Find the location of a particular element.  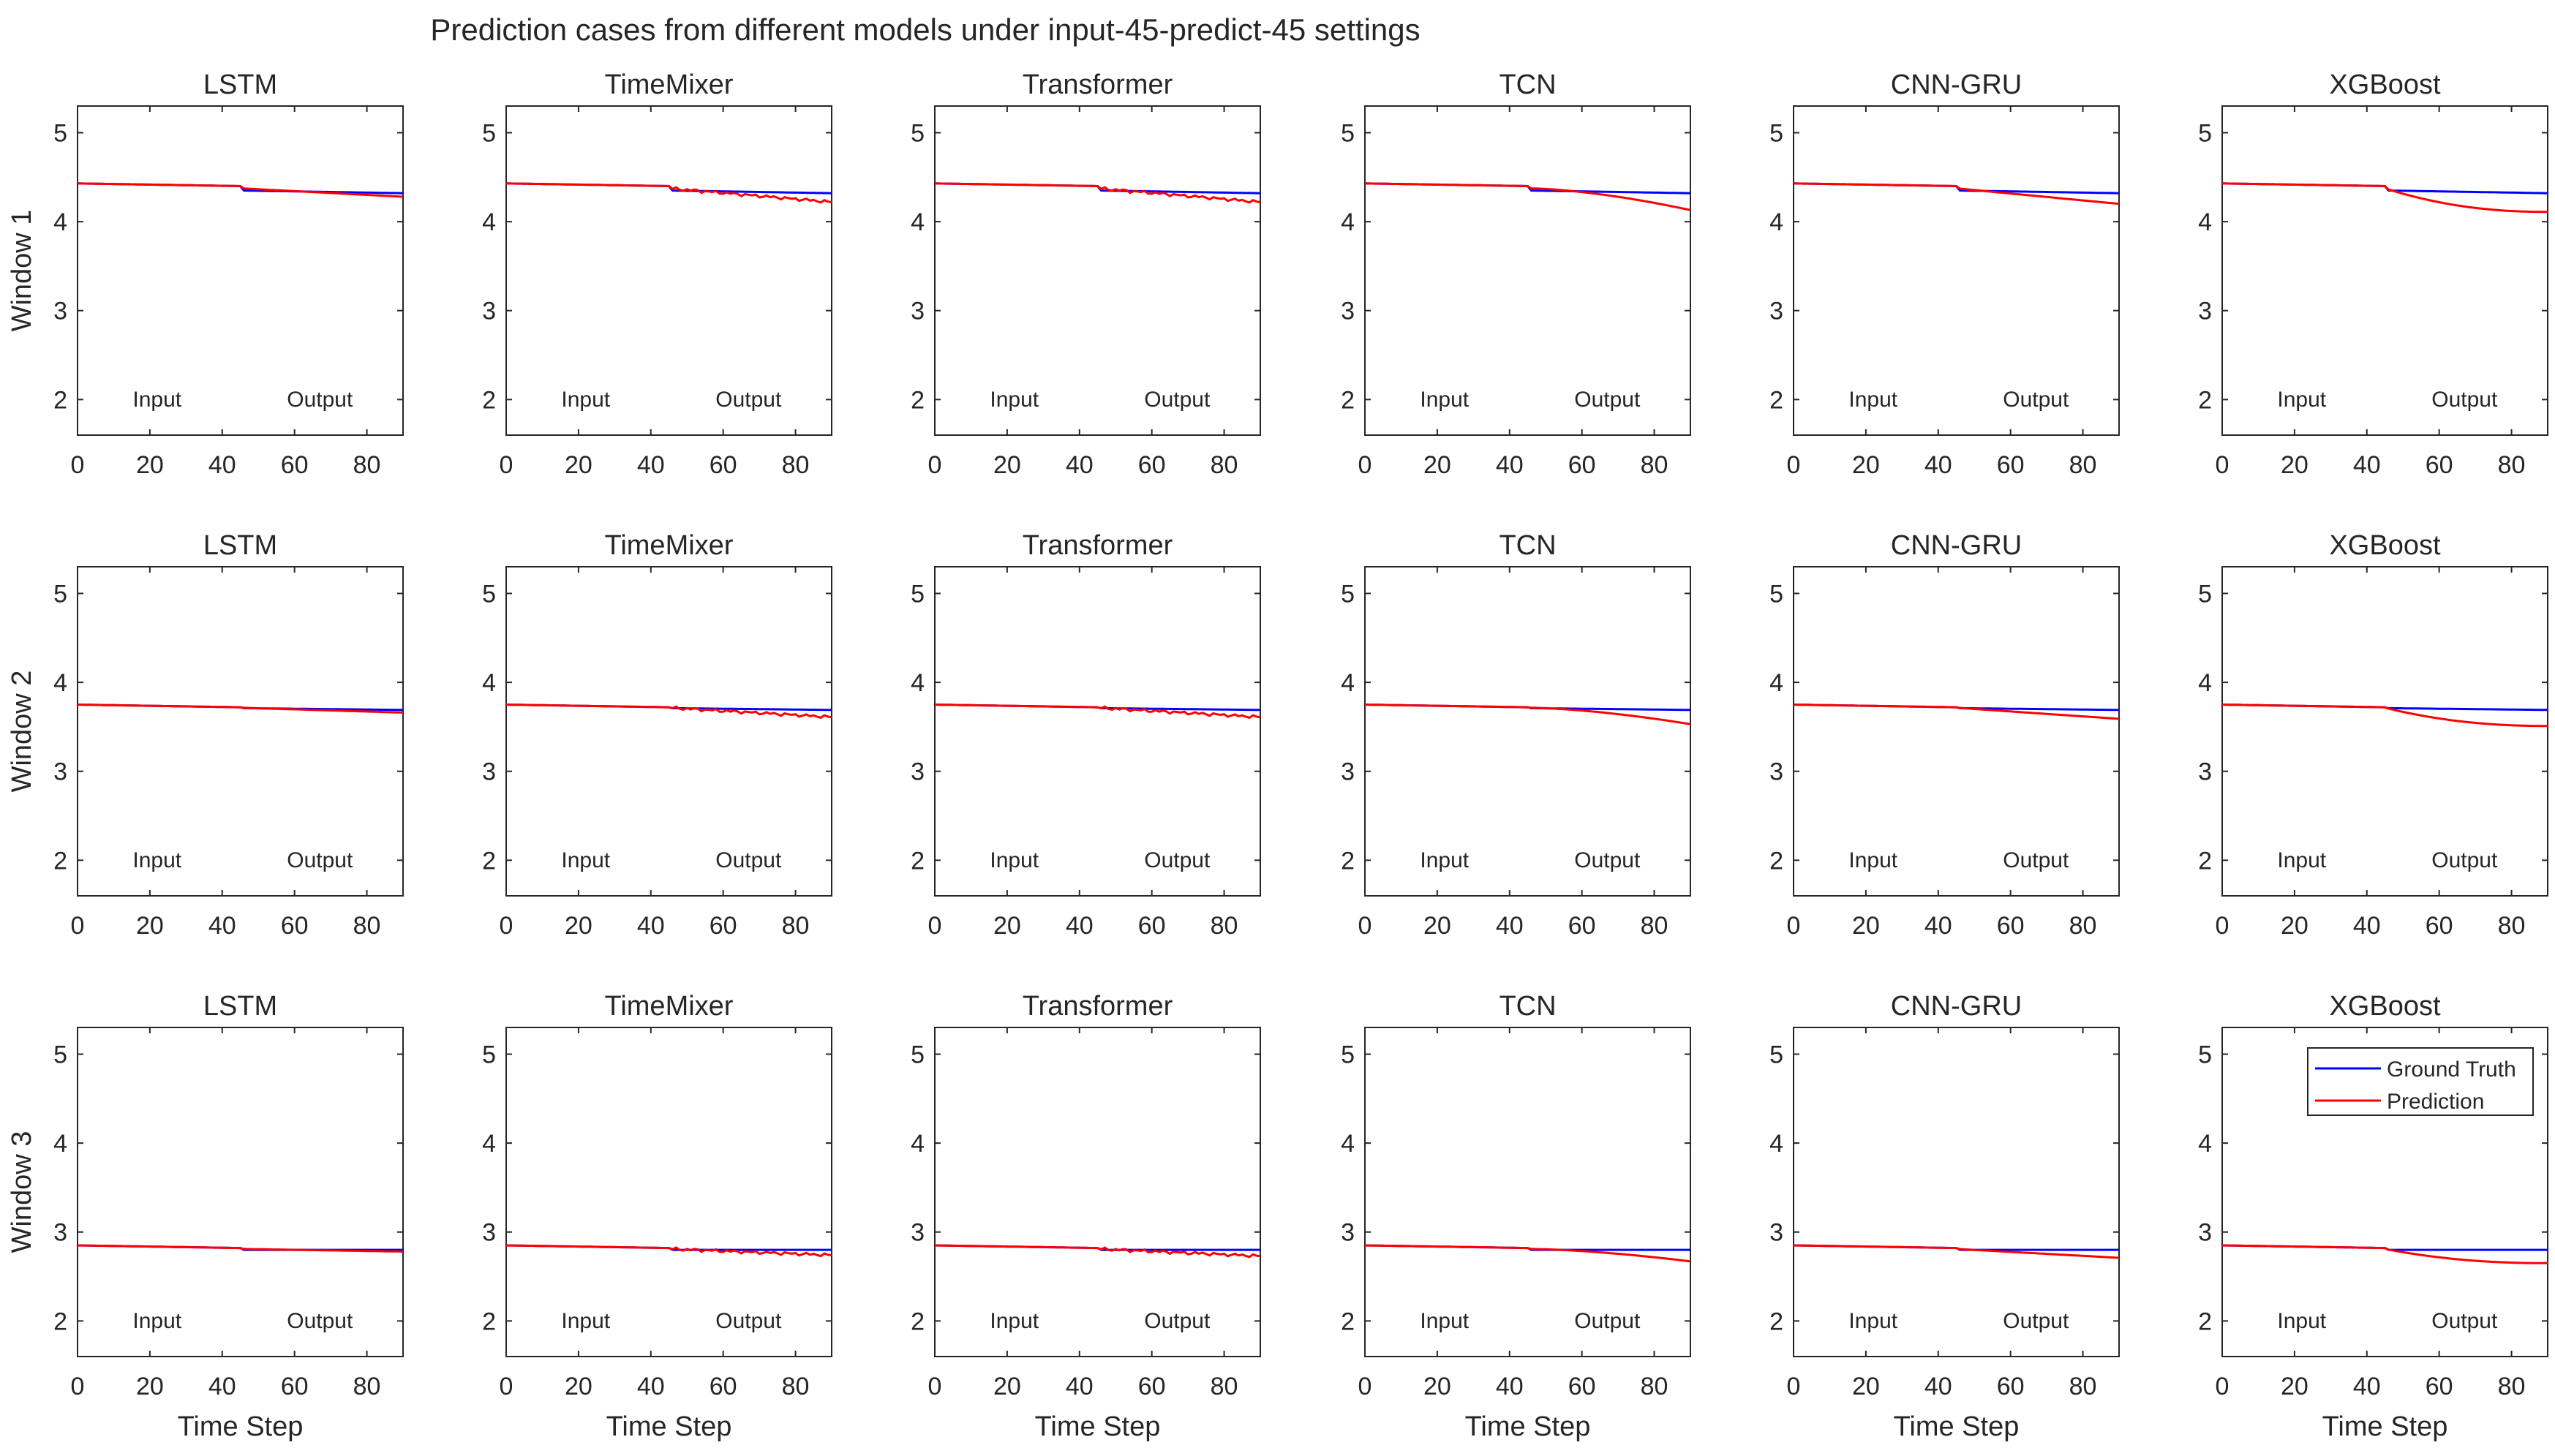

legend-label: Ground Truth is located at coordinates (2451, 1069).